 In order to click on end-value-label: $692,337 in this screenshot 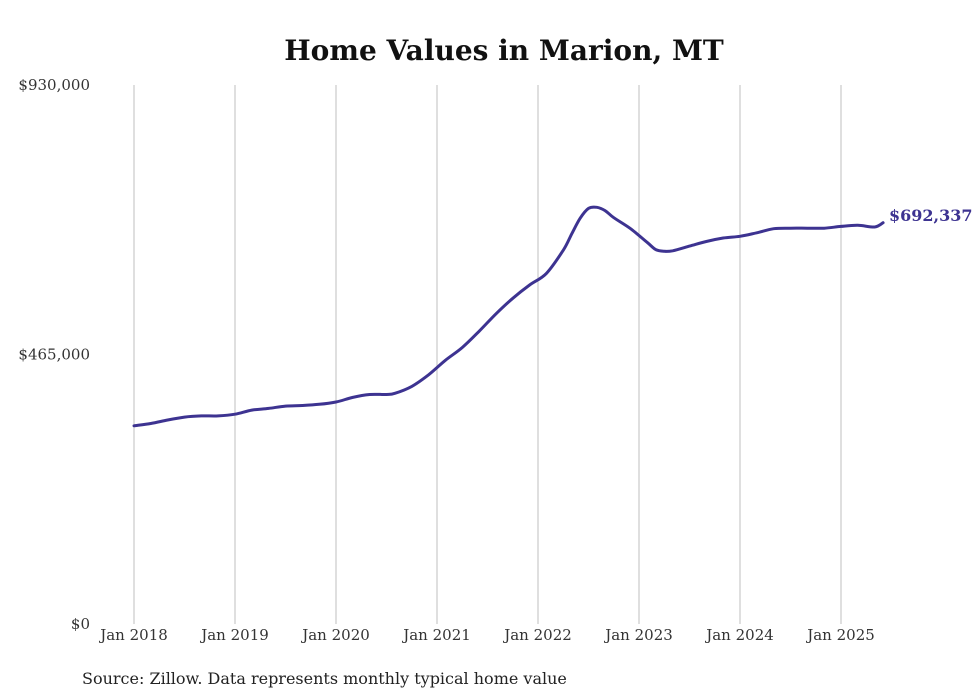, I will do `click(931, 215)`.